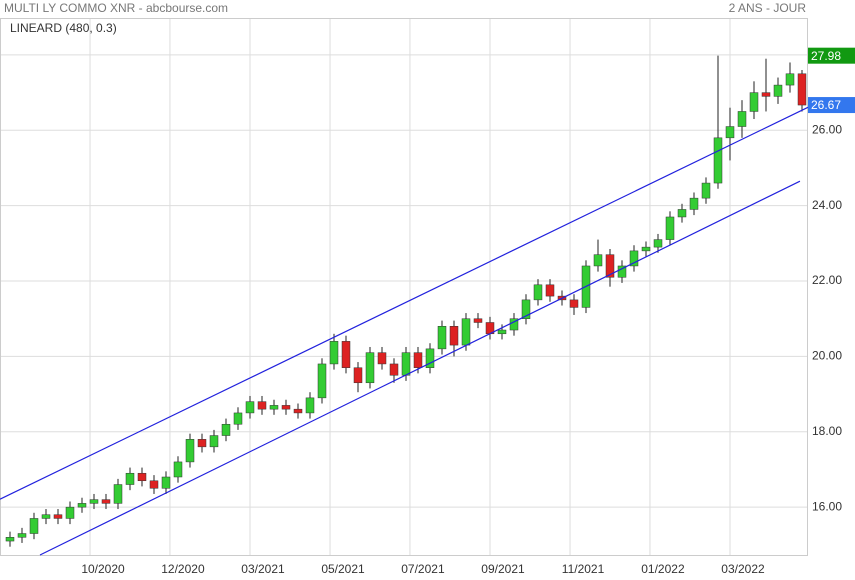  I want to click on price-label: 27.98, so click(826, 56).